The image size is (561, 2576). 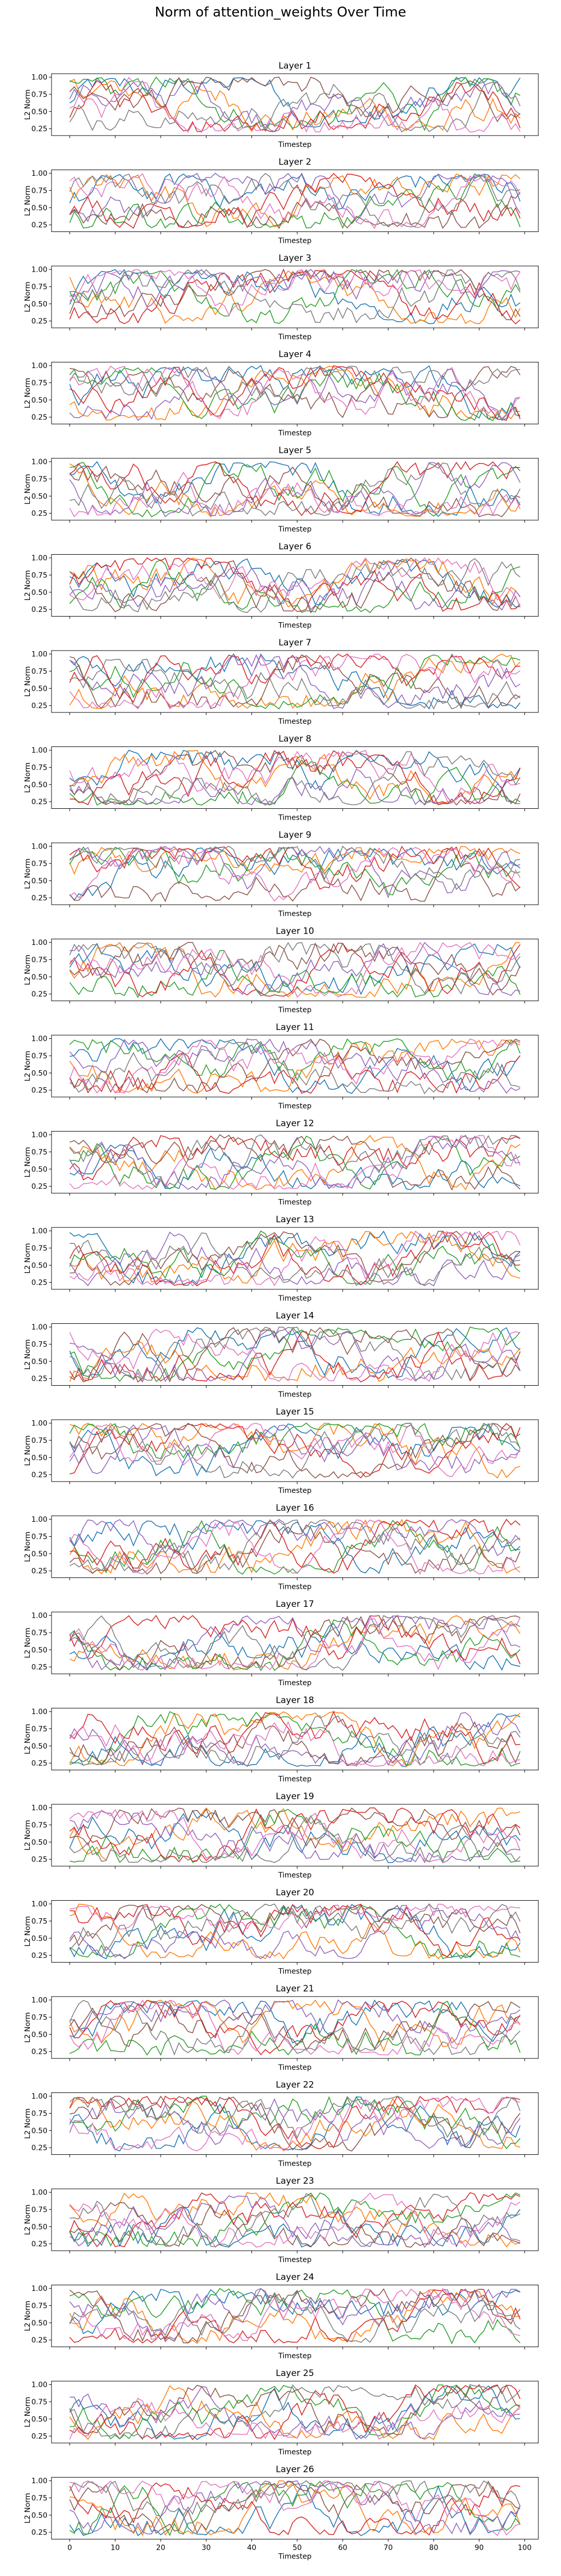 What do you see at coordinates (295, 1027) in the screenshot?
I see `panel-title: Layer 11` at bounding box center [295, 1027].